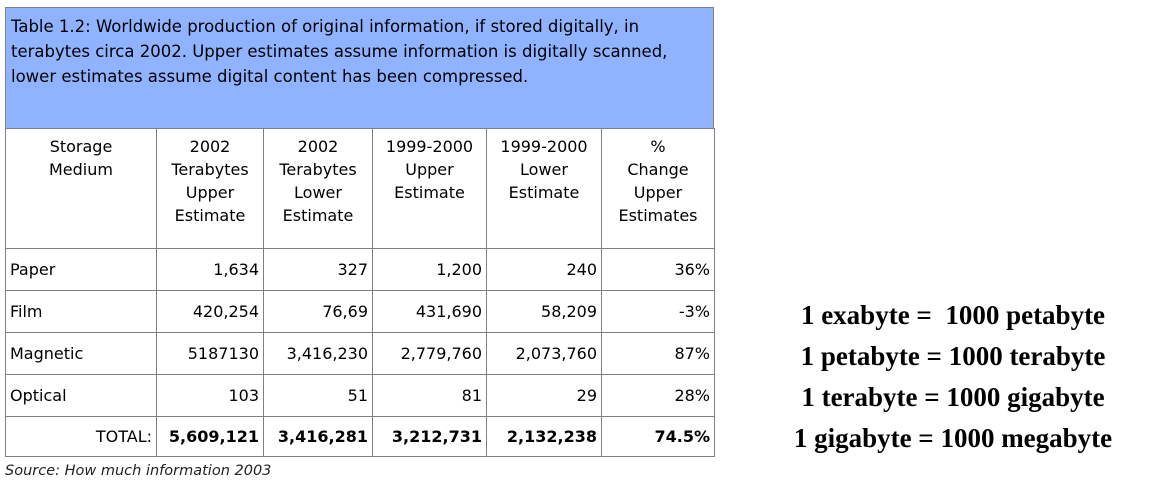 Image resolution: width=1161 pixels, height=489 pixels. What do you see at coordinates (544, 436) in the screenshot?
I see `total-1999-lower: 2,132,238` at bounding box center [544, 436].